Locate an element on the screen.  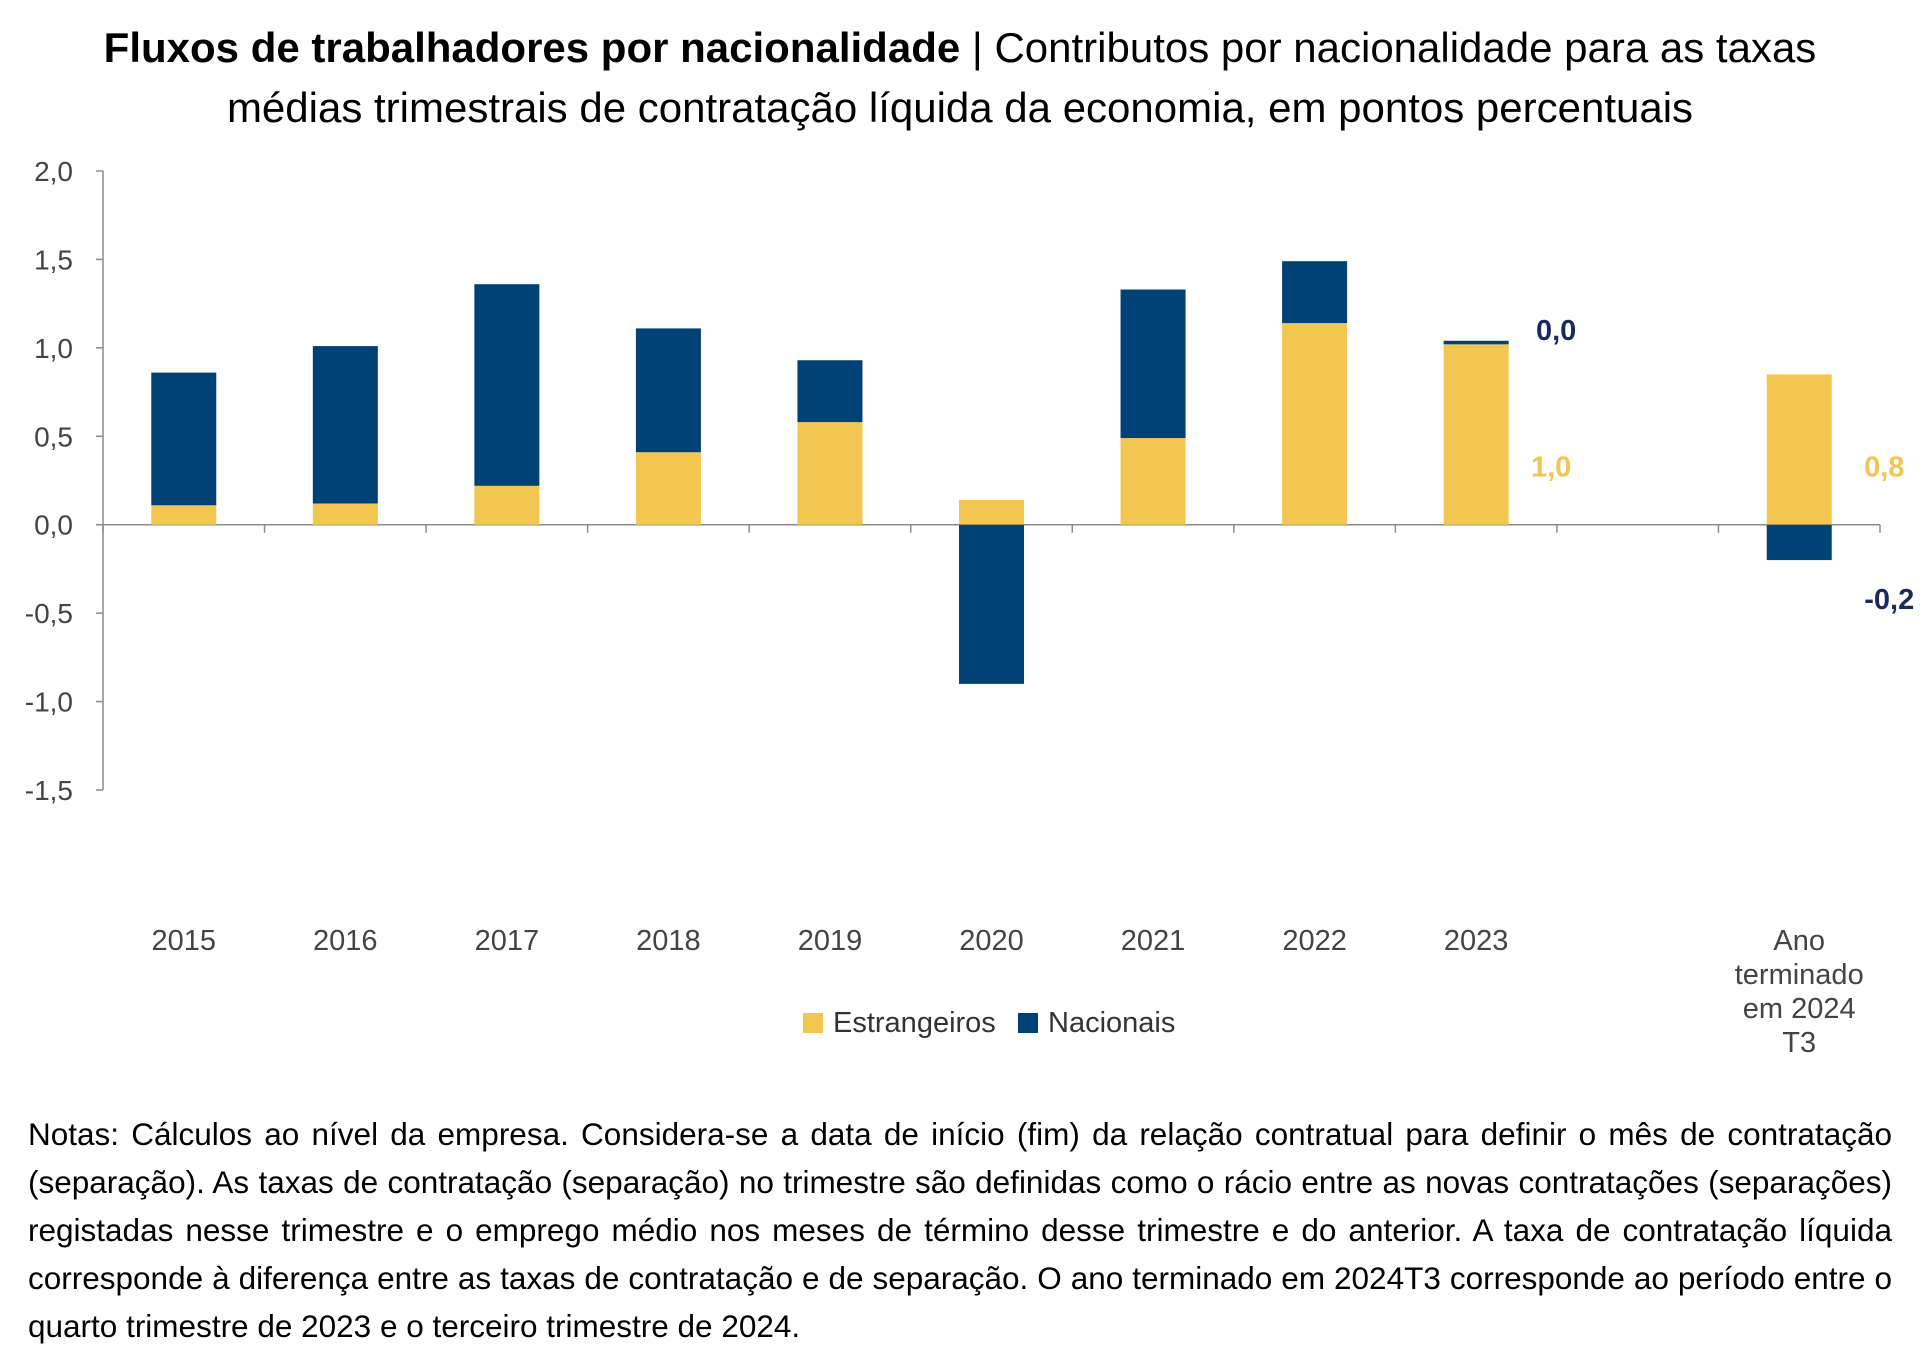
y-tick-label: 1,5 is located at coordinates (53, 259).